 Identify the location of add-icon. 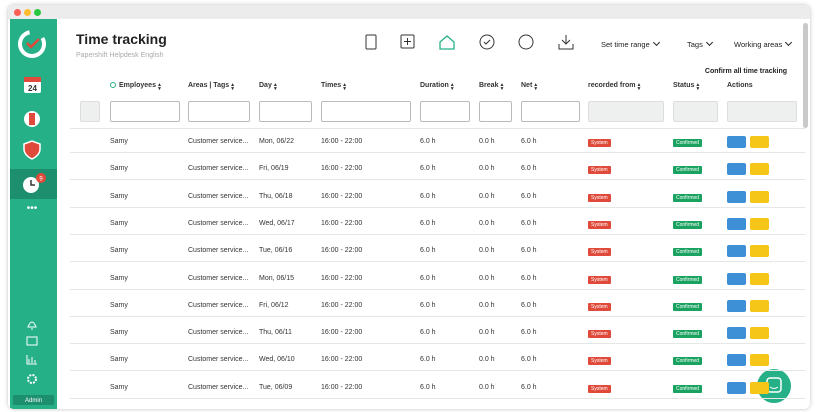
(407, 41).